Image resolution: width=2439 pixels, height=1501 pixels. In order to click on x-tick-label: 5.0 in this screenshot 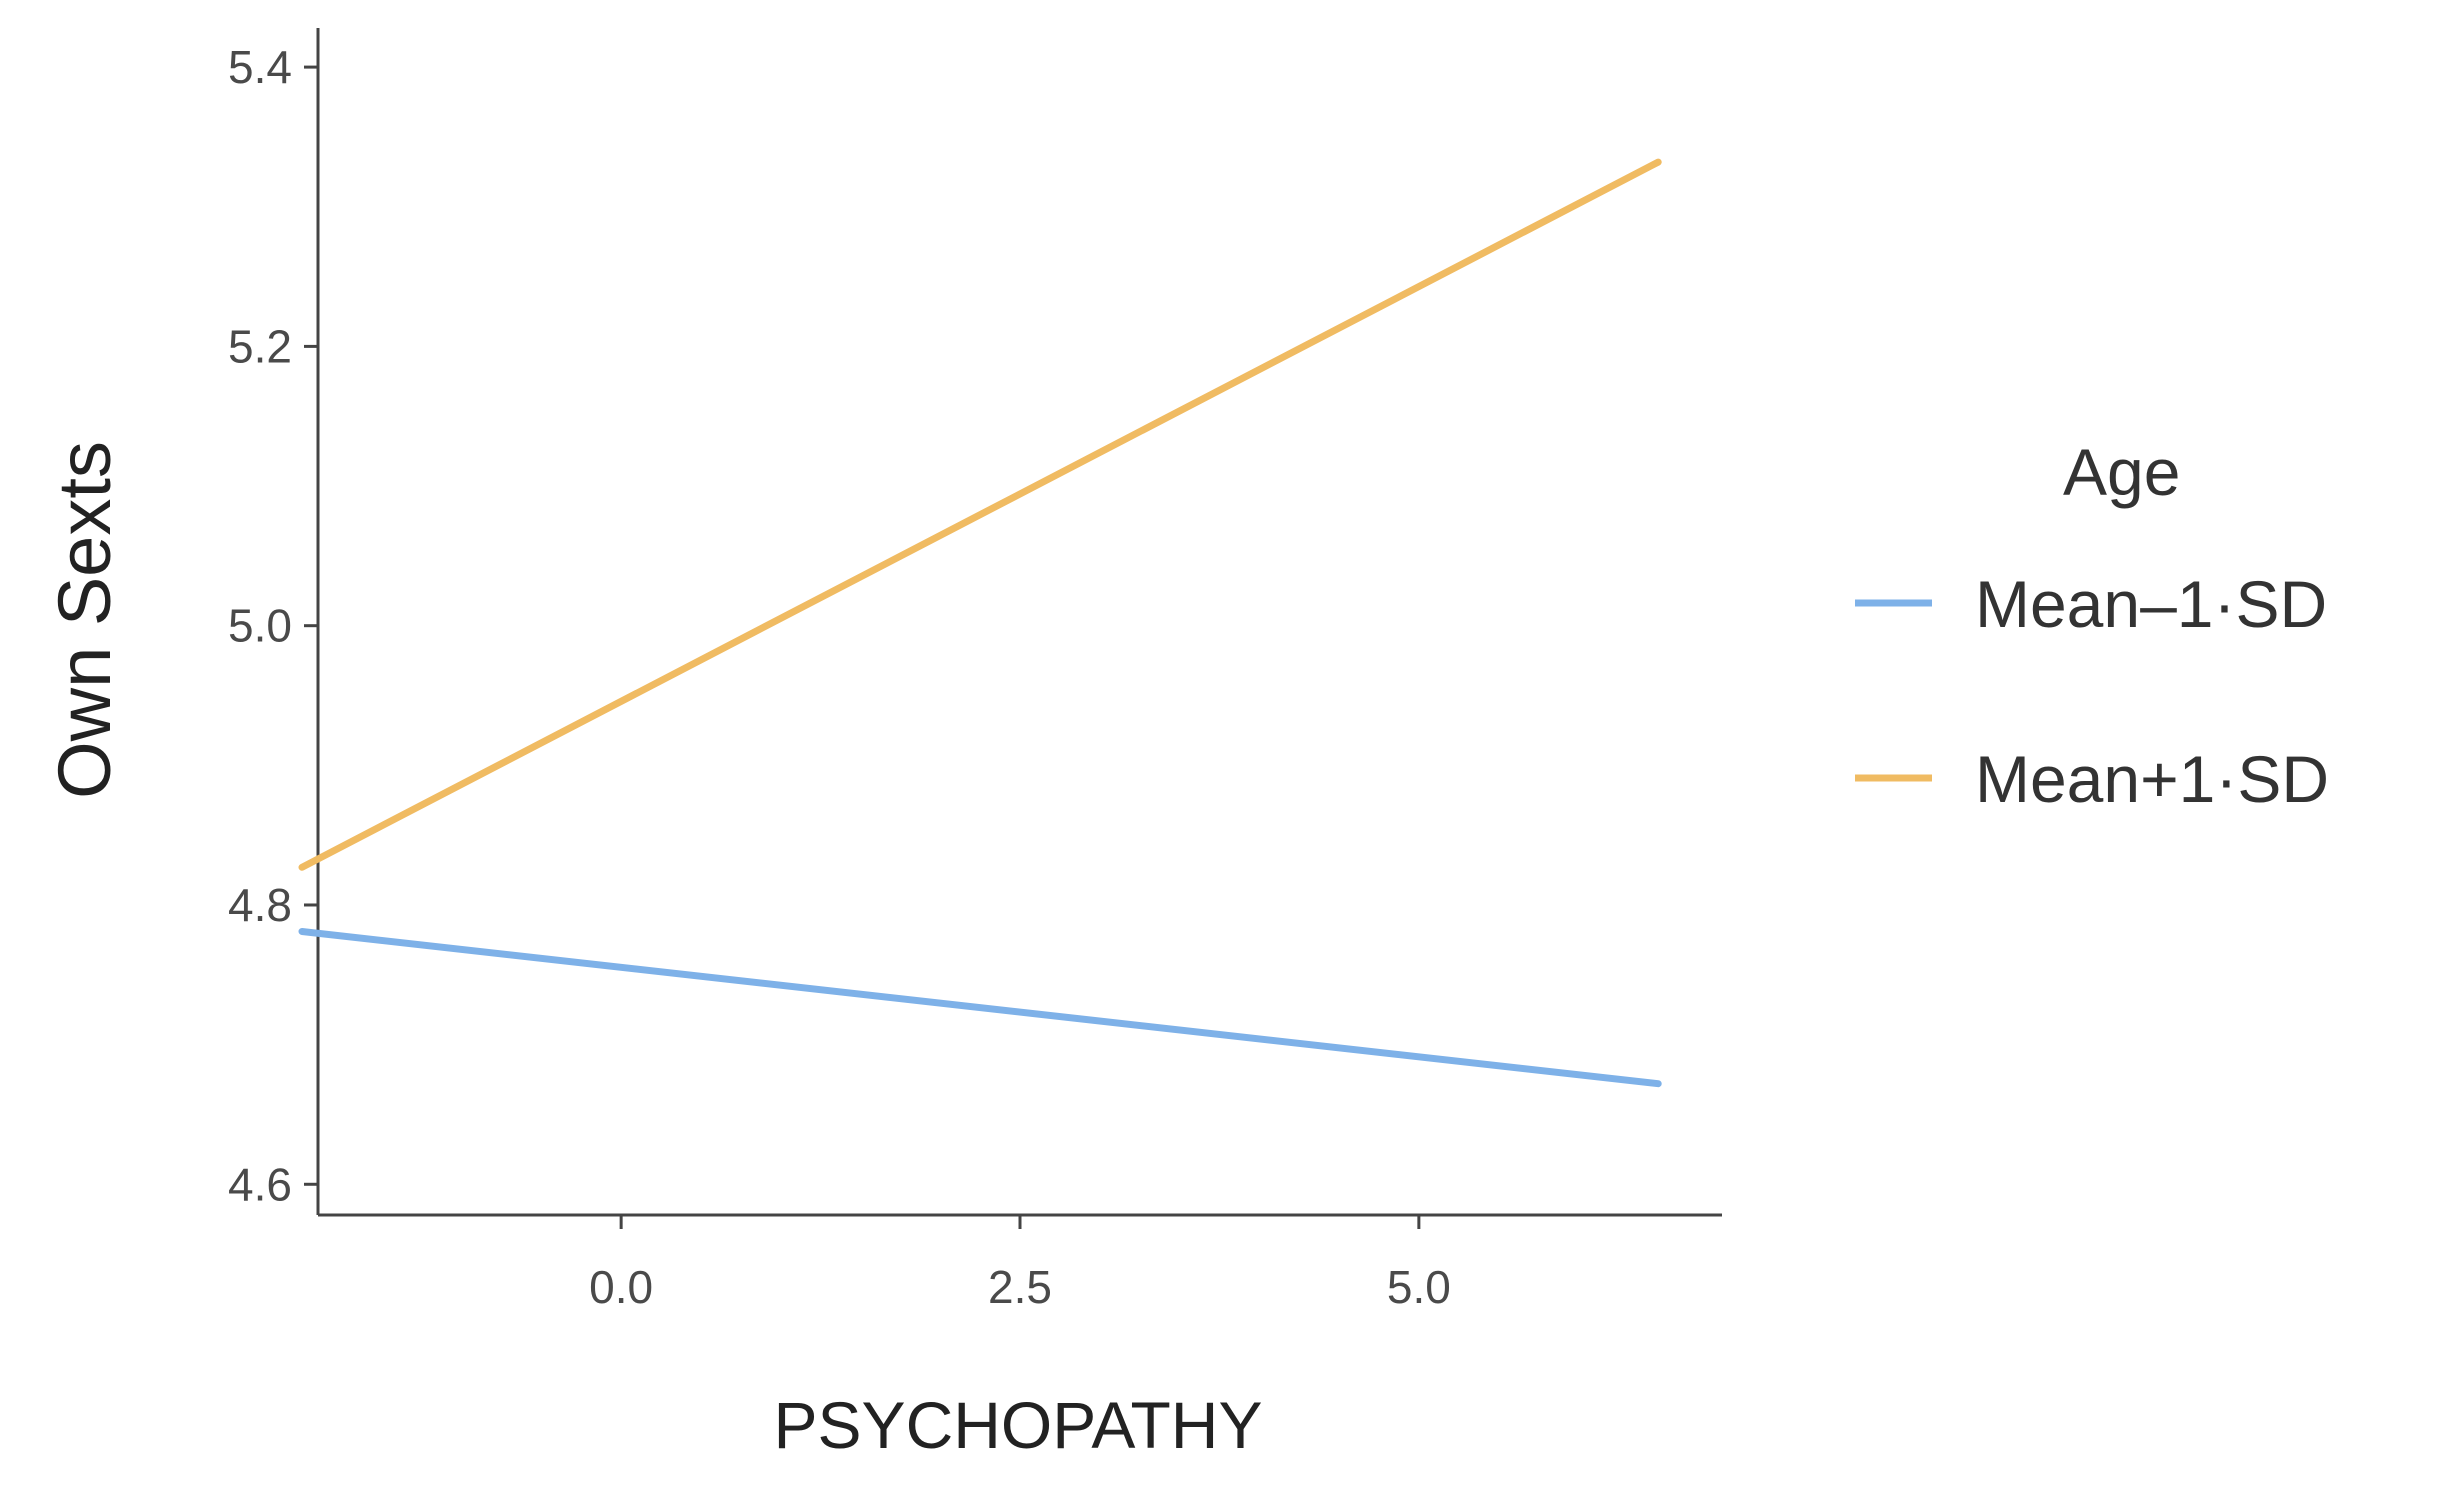, I will do `click(1419, 1287)`.